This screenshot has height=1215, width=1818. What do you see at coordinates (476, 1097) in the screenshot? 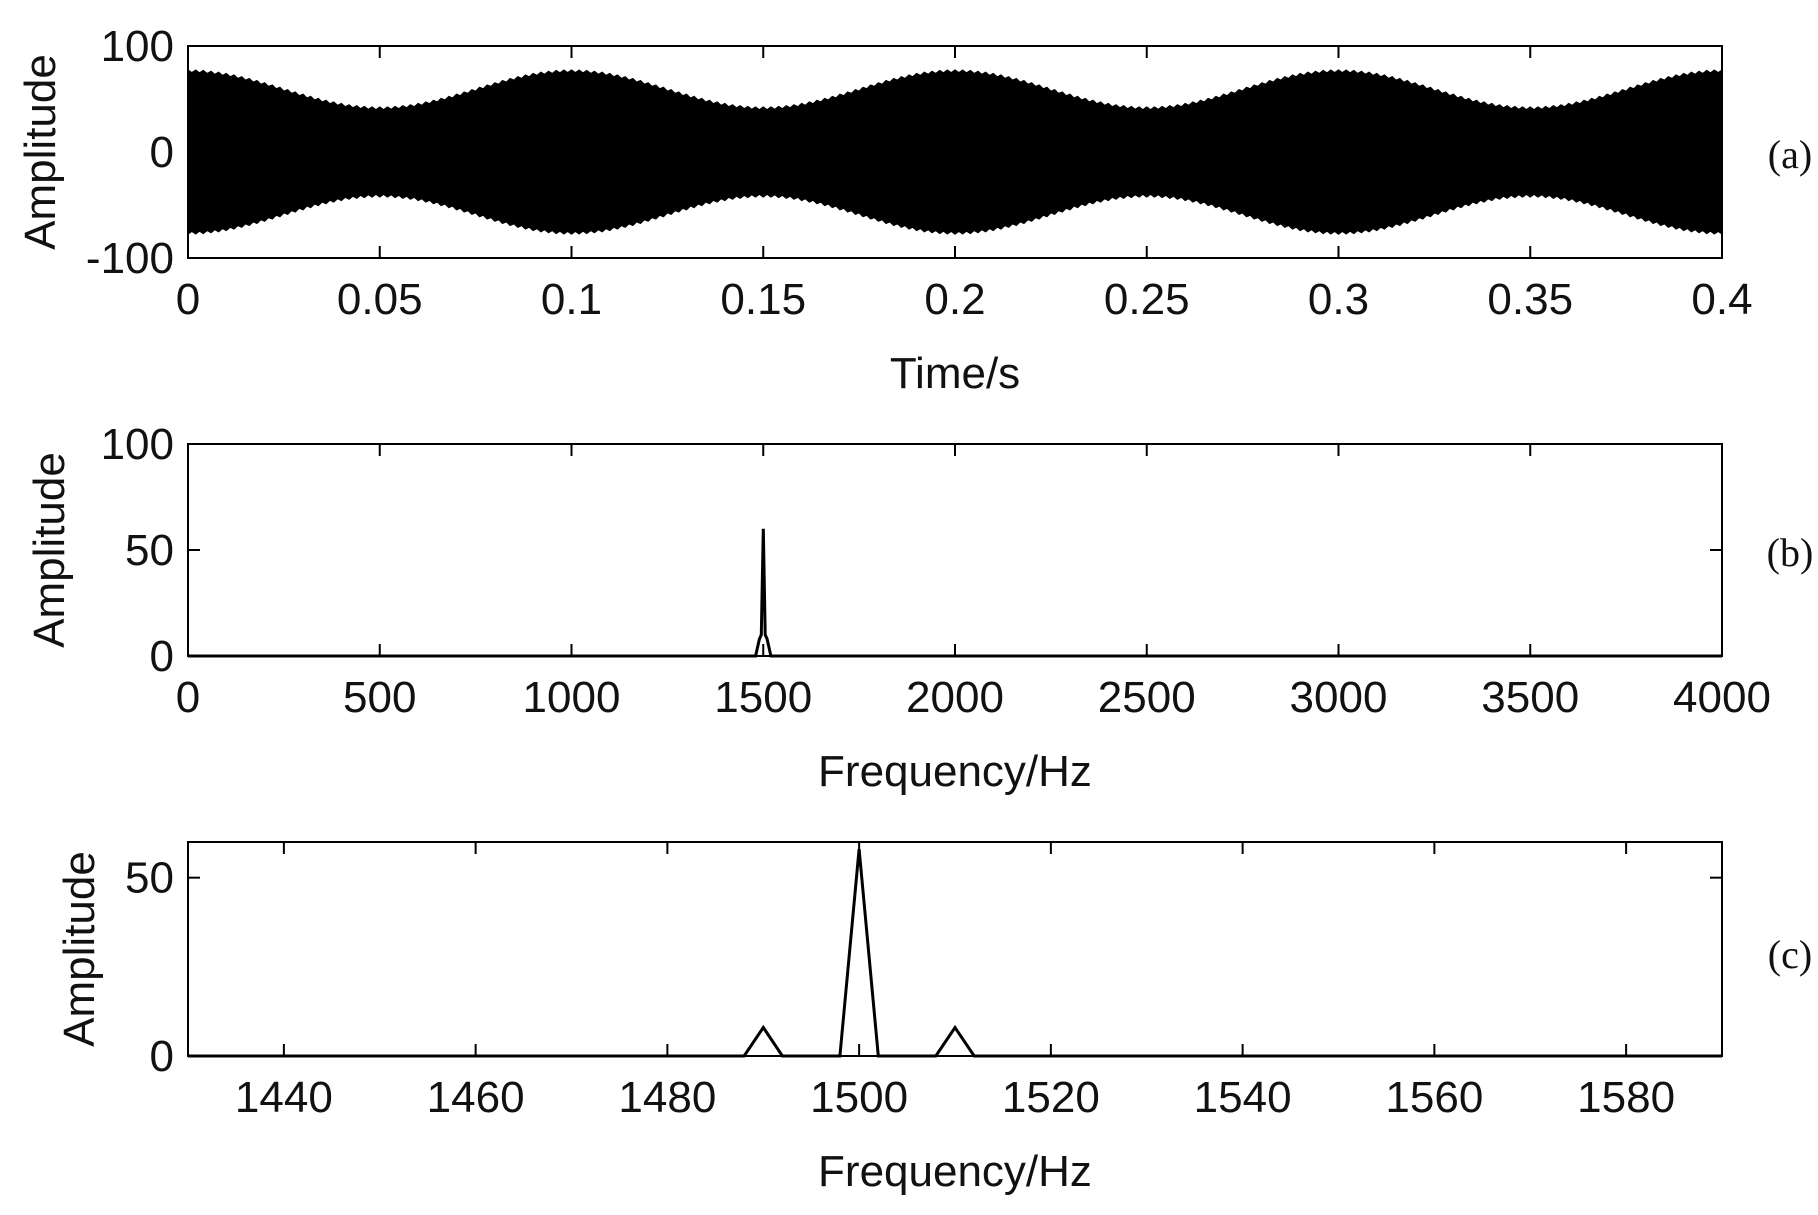
I see `x-tick-label: 1460` at bounding box center [476, 1097].